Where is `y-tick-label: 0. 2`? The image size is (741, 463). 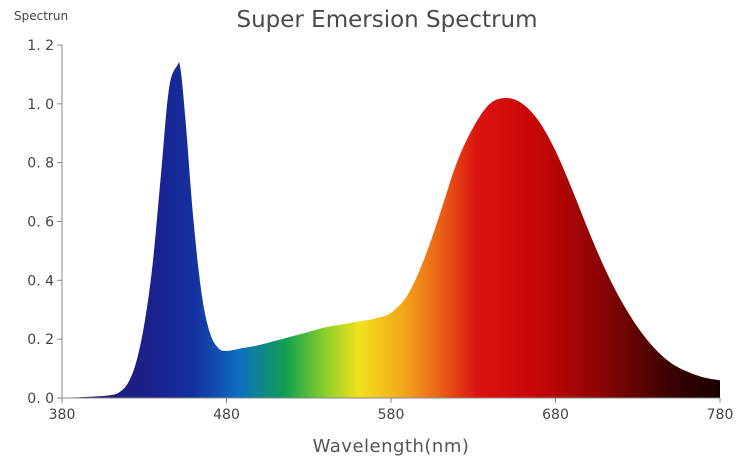 y-tick-label: 0. 2 is located at coordinates (40, 340).